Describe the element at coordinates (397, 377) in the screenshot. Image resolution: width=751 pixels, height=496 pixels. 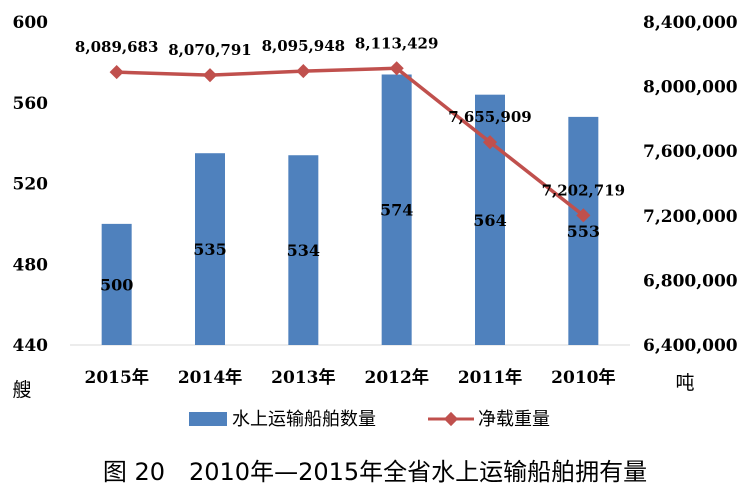
I see `x-axis-category-label: 2012年` at that location.